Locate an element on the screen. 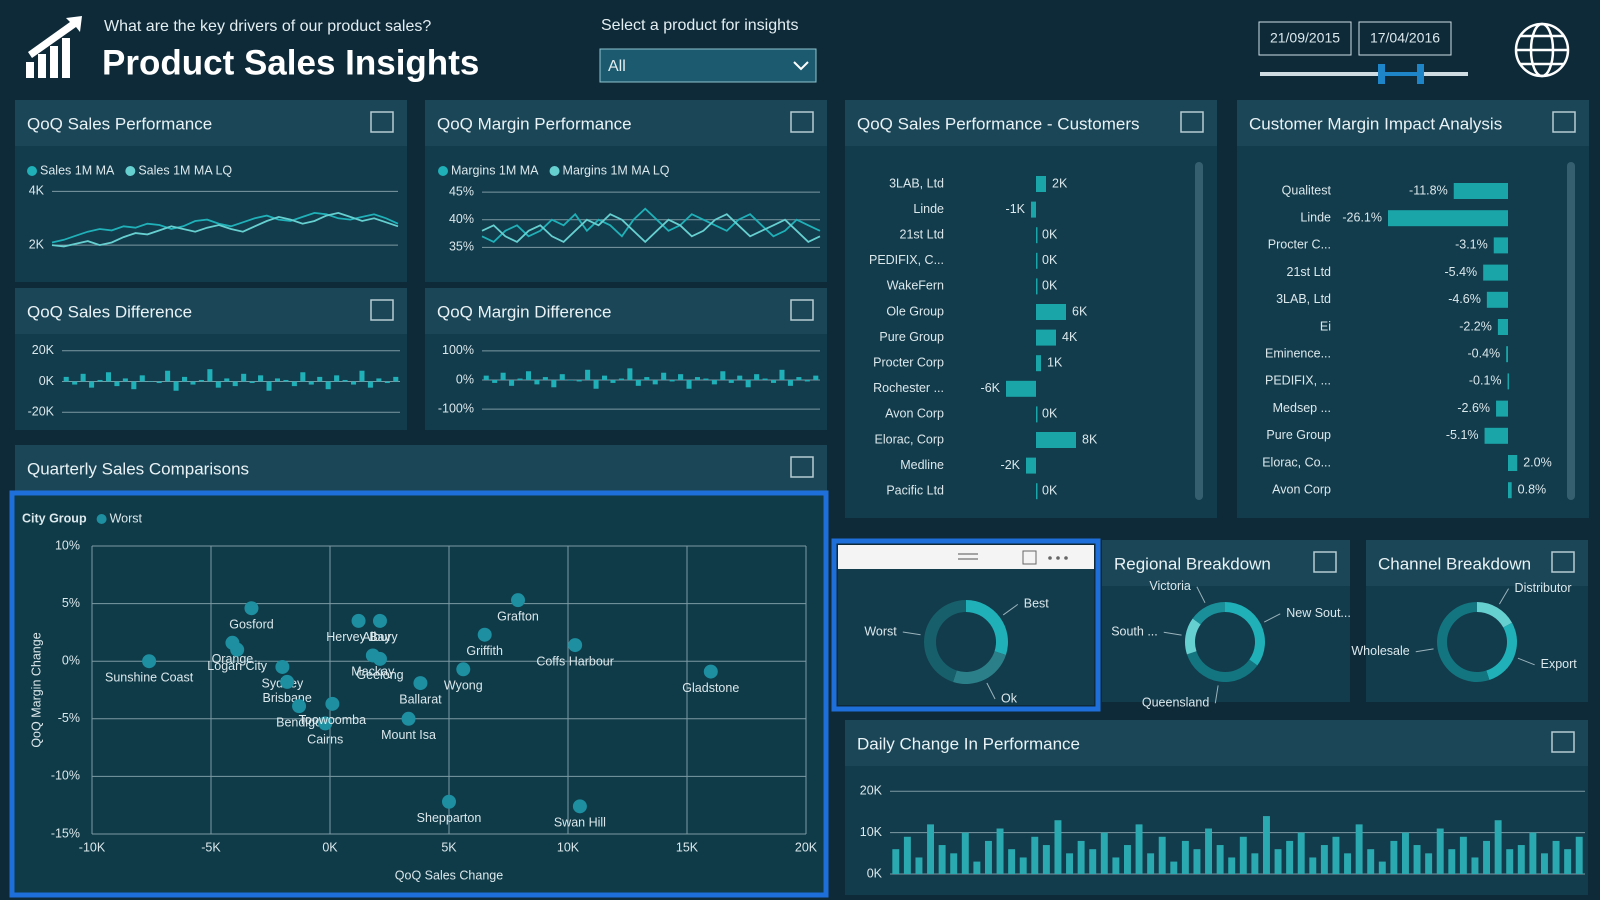  panel-icon is located at coordinates (802, 310).